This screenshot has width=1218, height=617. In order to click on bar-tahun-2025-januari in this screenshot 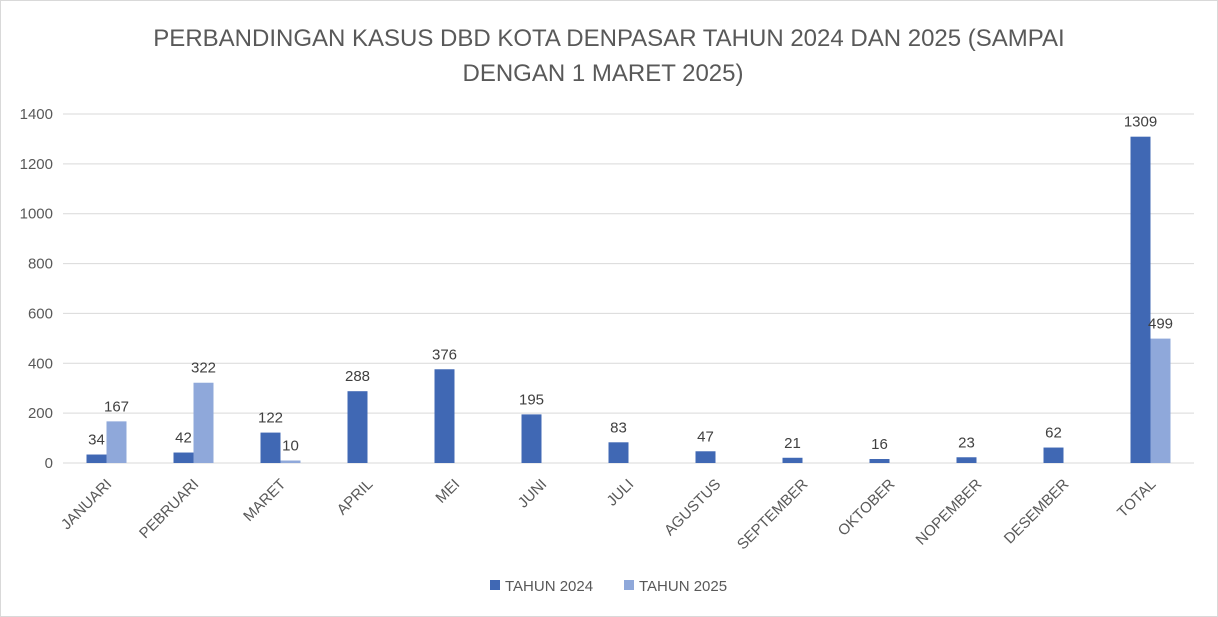, I will do `click(116, 442)`.